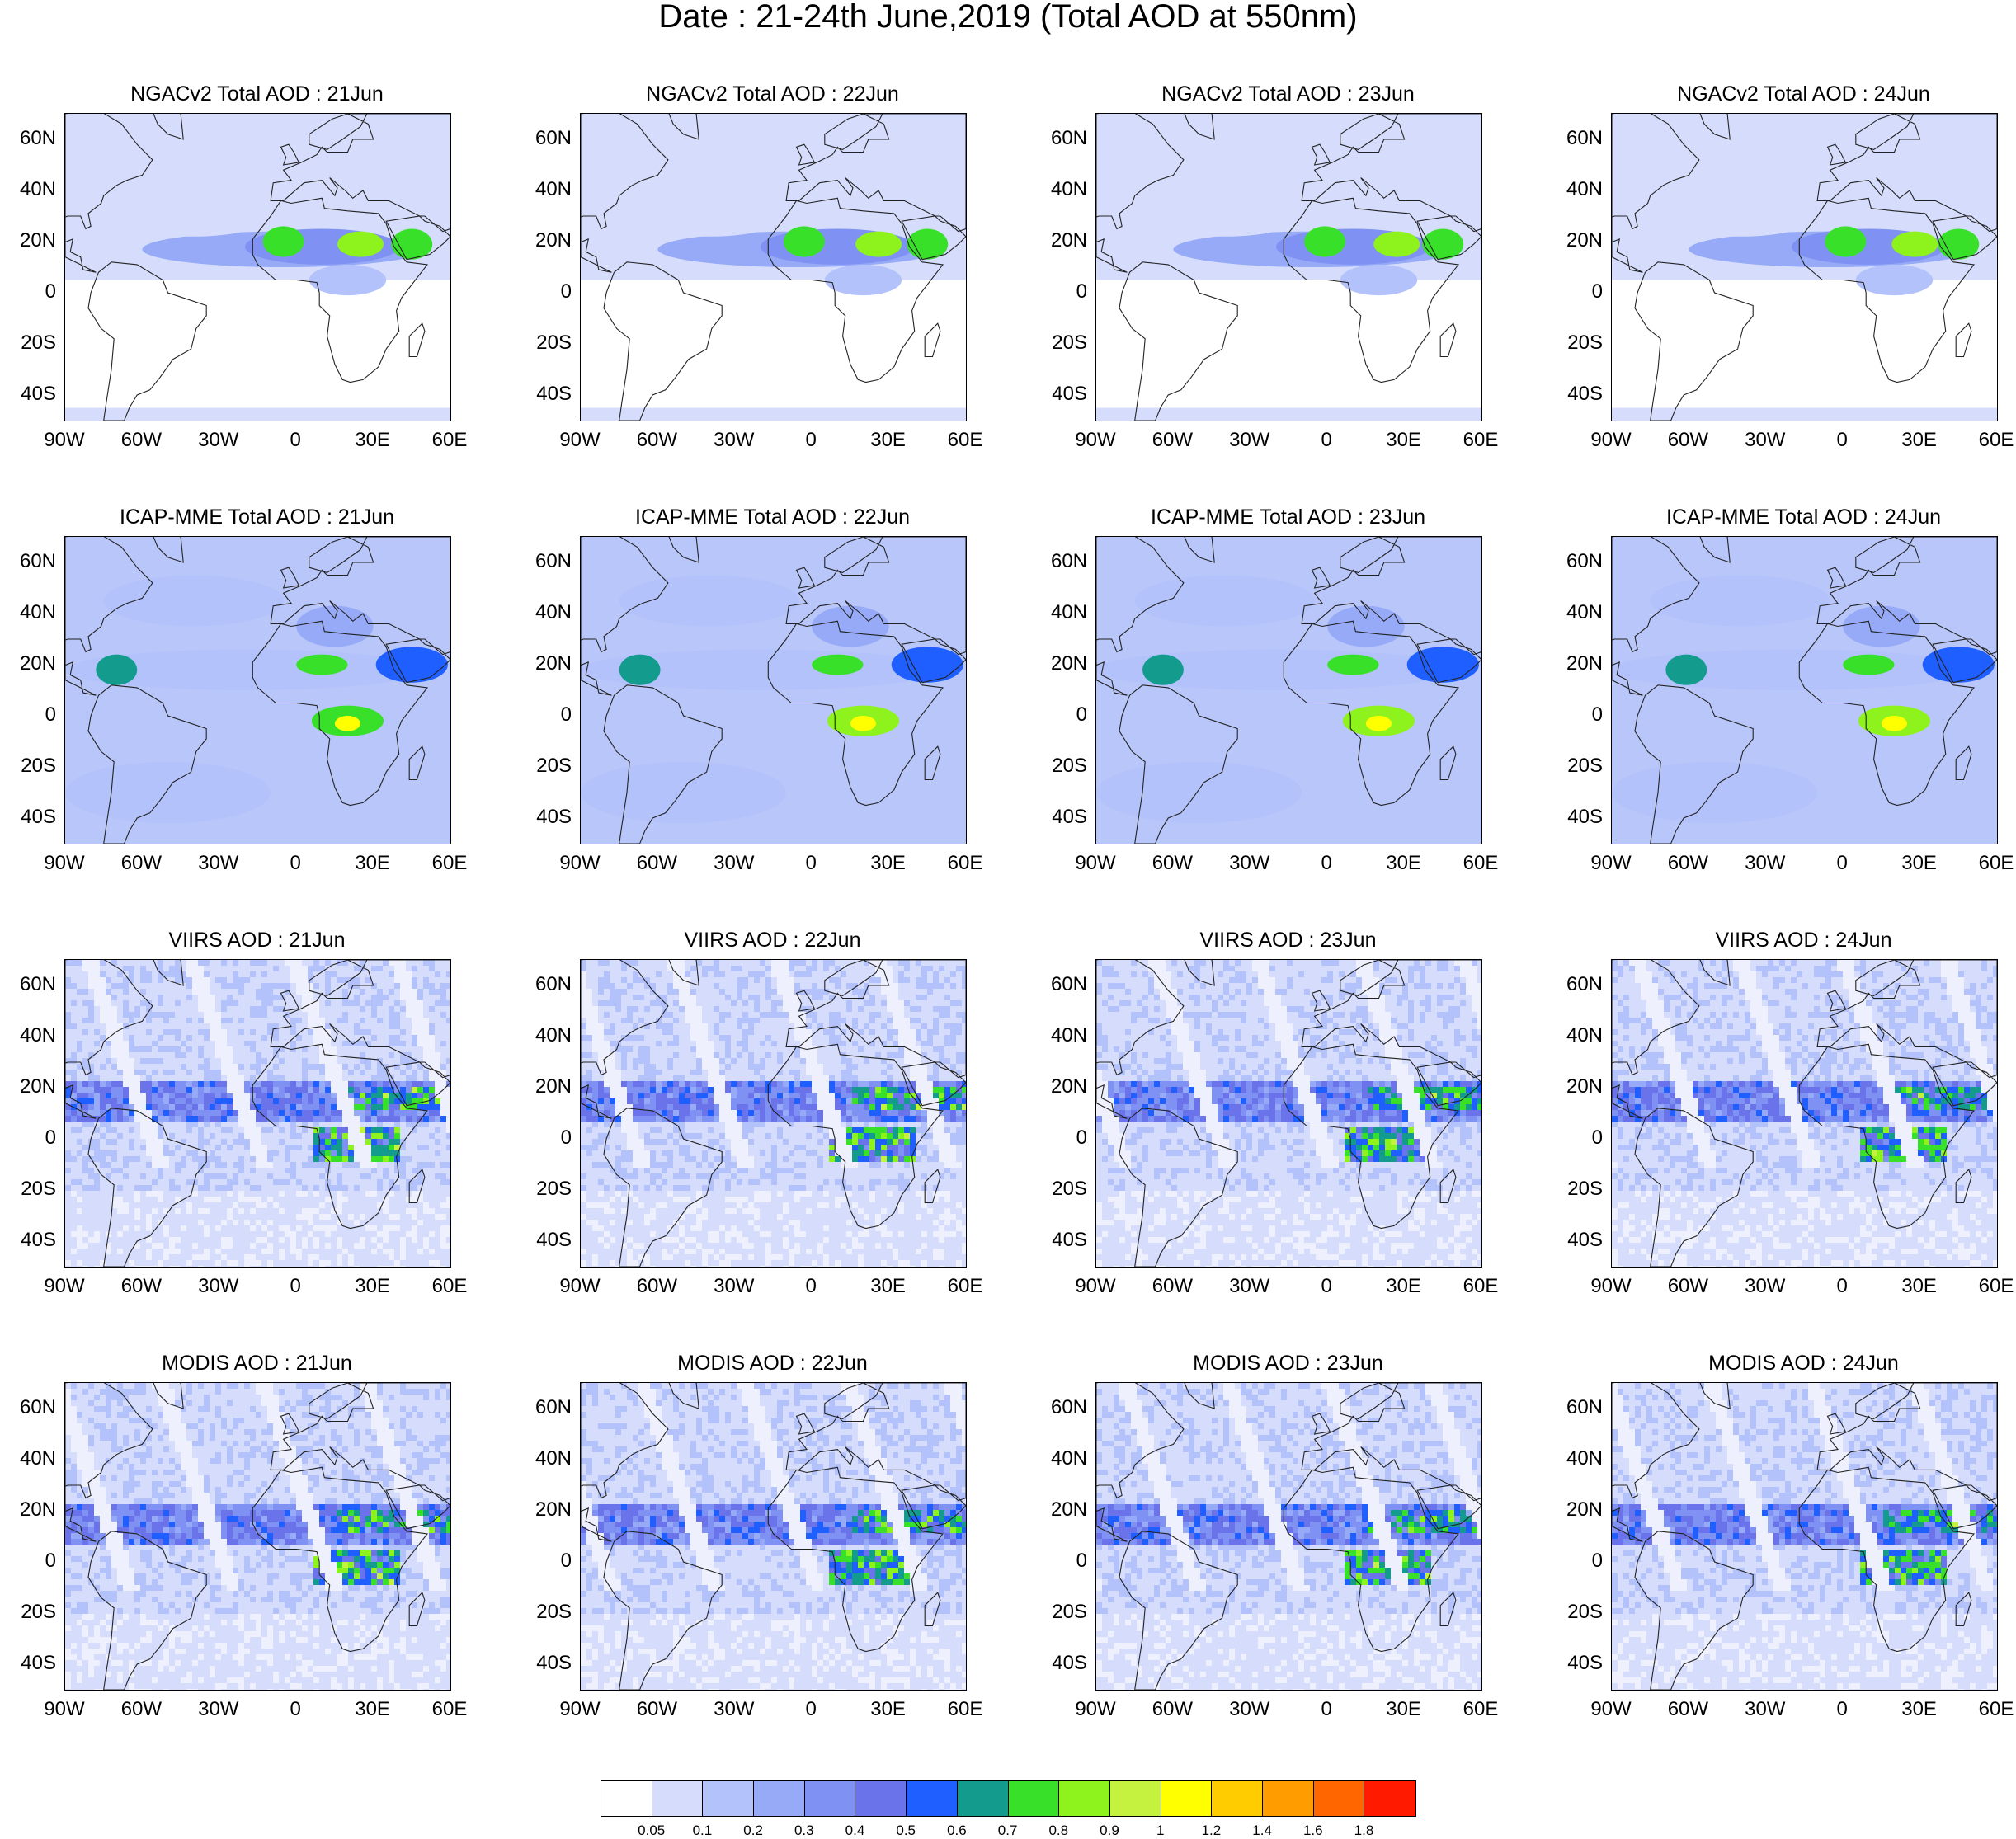  I want to click on aod-plume, so click(1379, 723).